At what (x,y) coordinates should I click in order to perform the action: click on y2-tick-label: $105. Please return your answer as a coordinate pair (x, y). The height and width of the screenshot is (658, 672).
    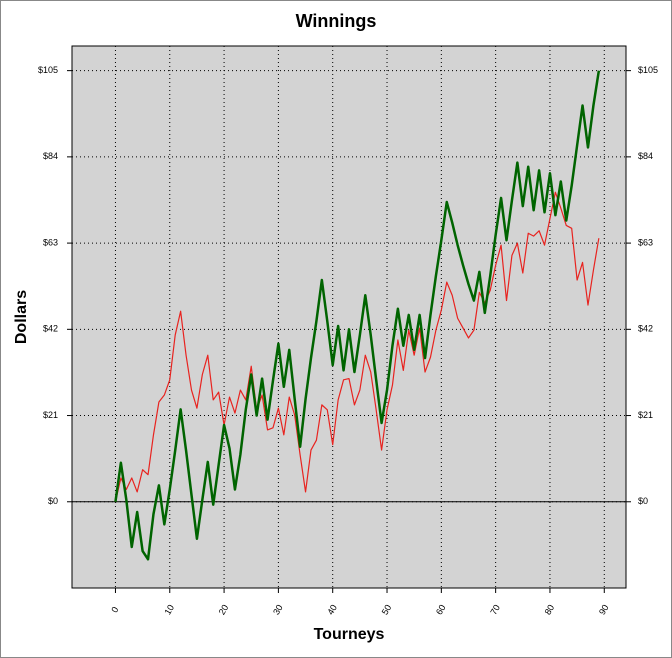
    Looking at the image, I should click on (648, 70).